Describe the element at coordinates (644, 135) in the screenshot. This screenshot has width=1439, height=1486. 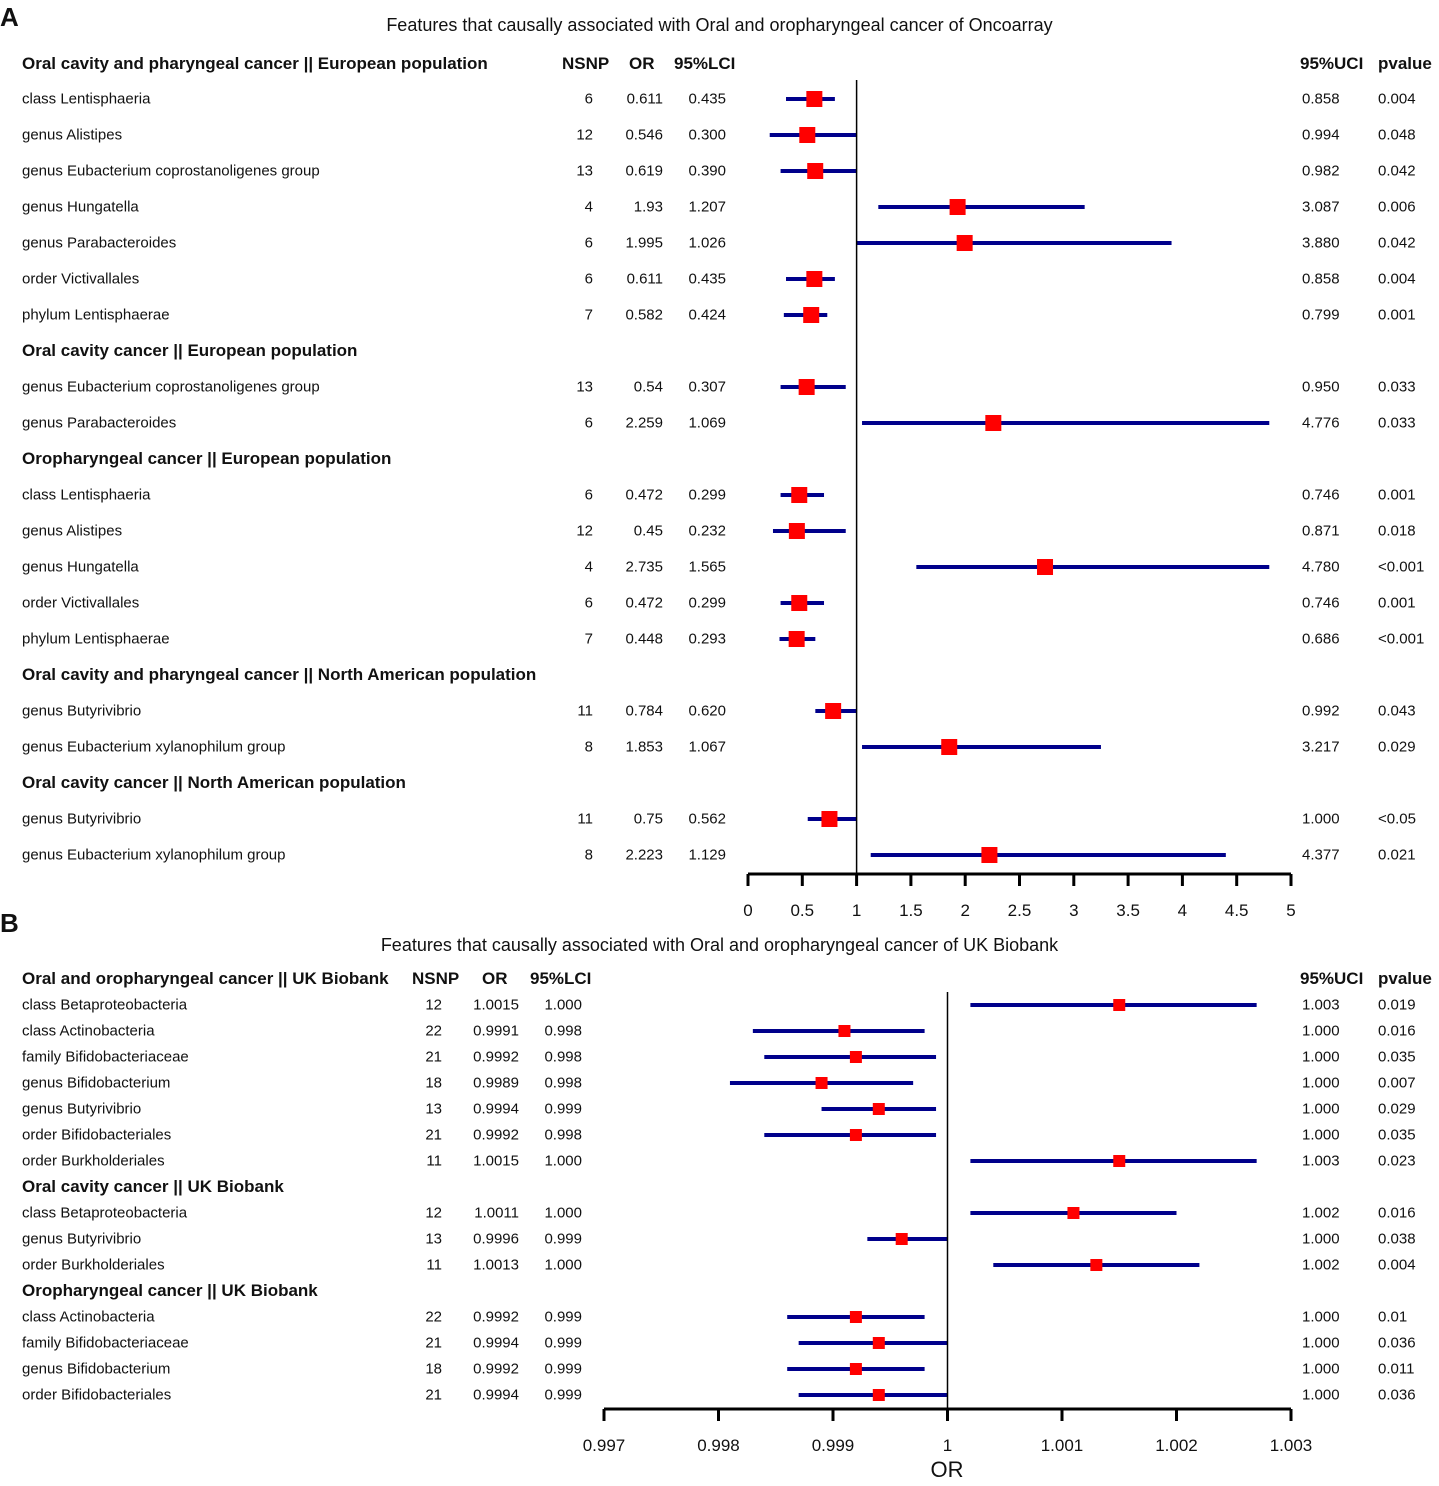
I see `row-or: 0.546` at that location.